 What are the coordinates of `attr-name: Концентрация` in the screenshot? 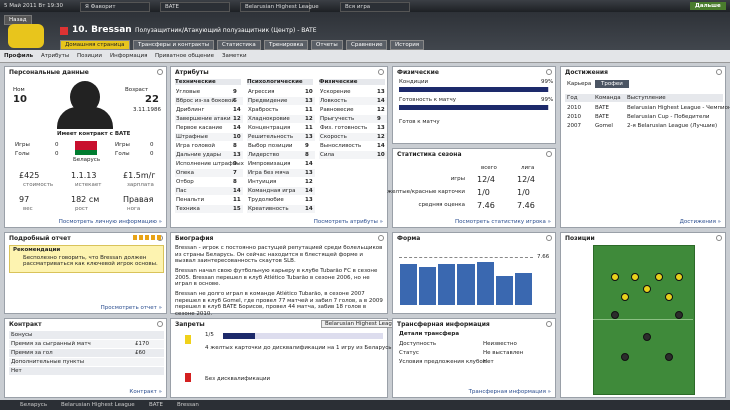 It's located at (269, 128).